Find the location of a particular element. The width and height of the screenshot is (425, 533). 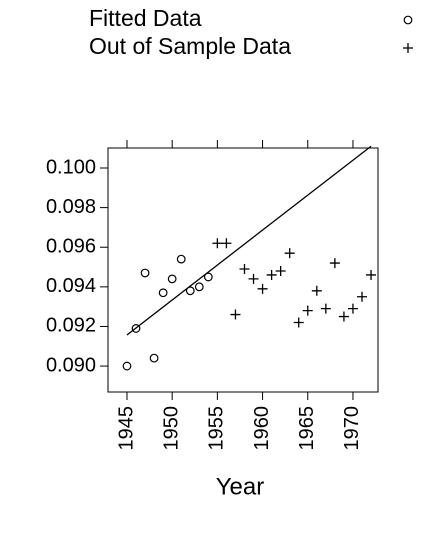

legend-label: Out of Sample Data is located at coordinates (190, 46).